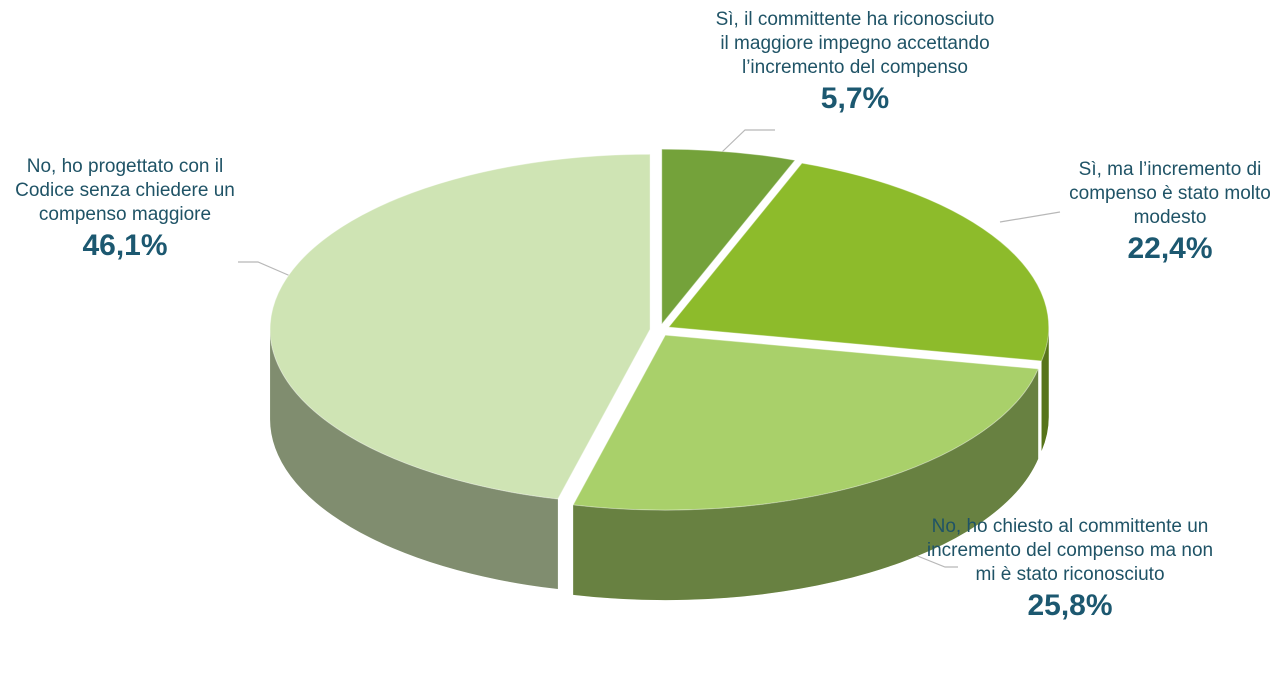 The width and height of the screenshot is (1287, 681). Describe the element at coordinates (125, 245) in the screenshot. I see `value-label: 46,1%` at that location.